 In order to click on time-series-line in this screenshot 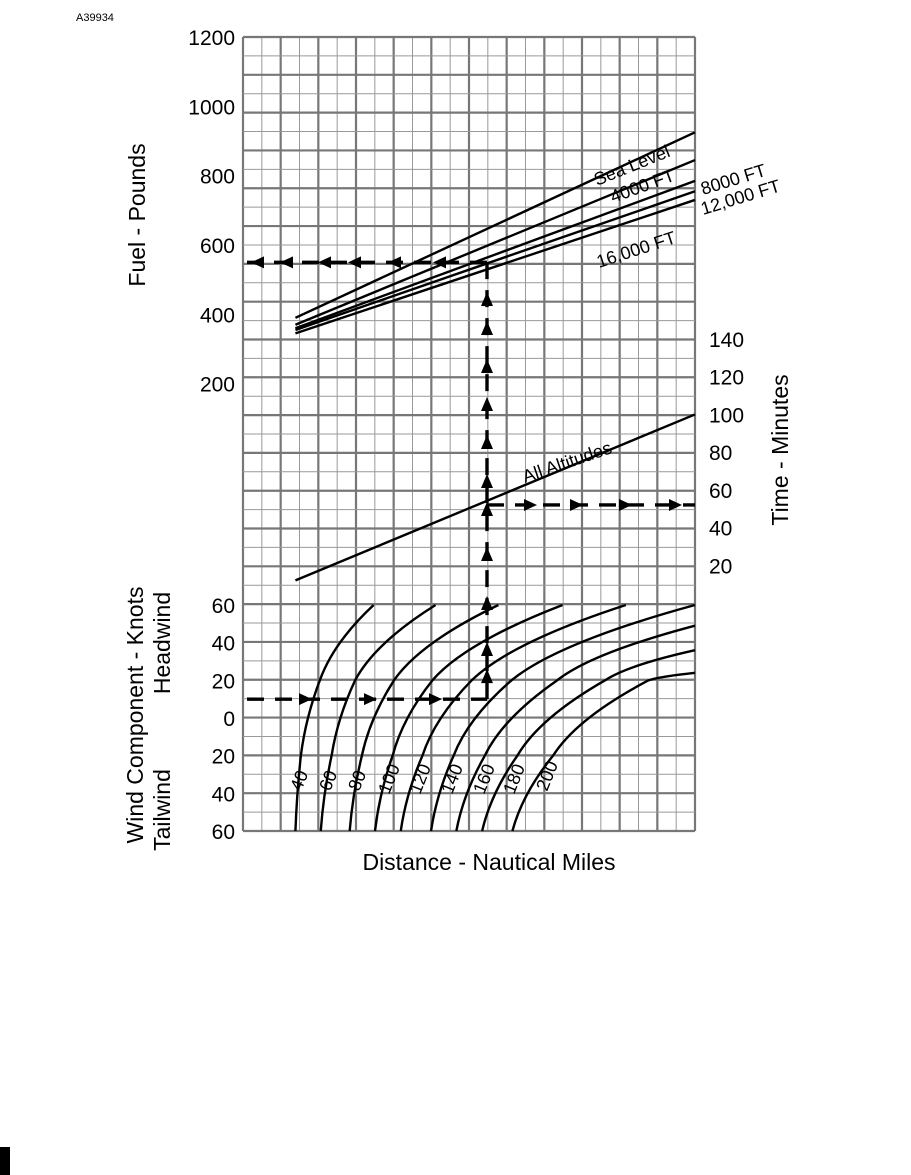, I will do `click(495, 497)`.